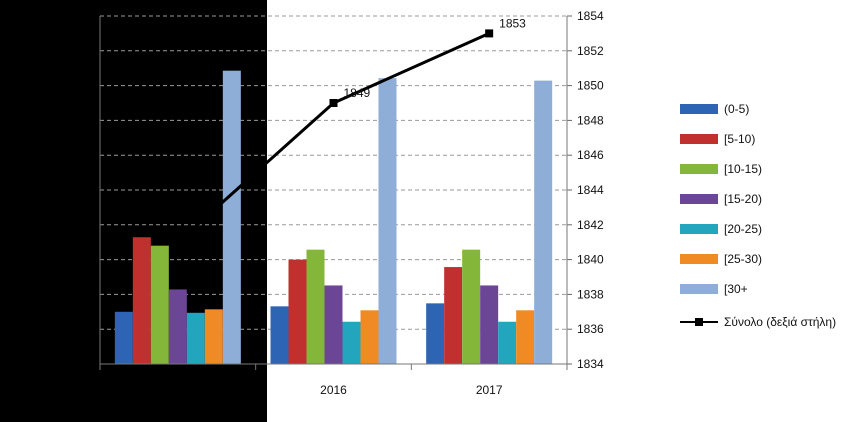 This screenshot has width=866, height=422. I want to click on right-tick-label: 1854, so click(590, 16).